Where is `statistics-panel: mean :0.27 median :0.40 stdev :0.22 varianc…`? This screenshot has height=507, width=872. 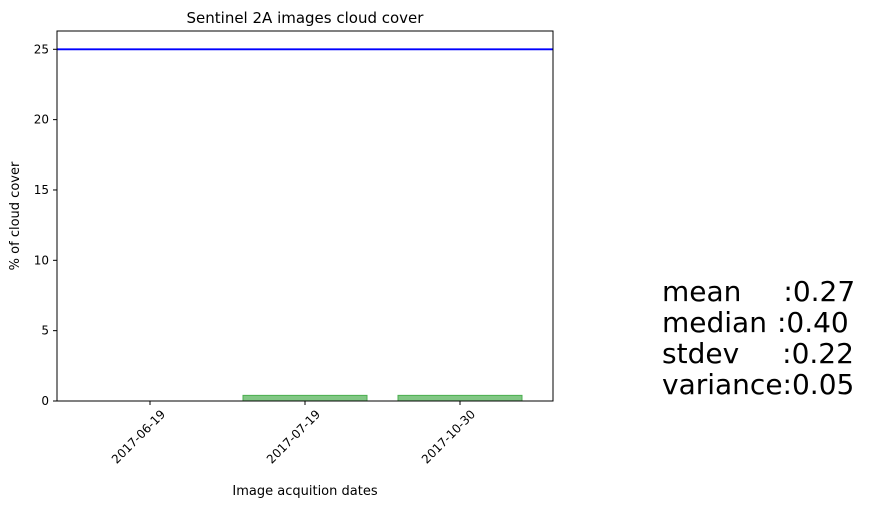 statistics-panel: mean :0.27 median :0.40 stdev :0.22 varianc… is located at coordinates (758, 338).